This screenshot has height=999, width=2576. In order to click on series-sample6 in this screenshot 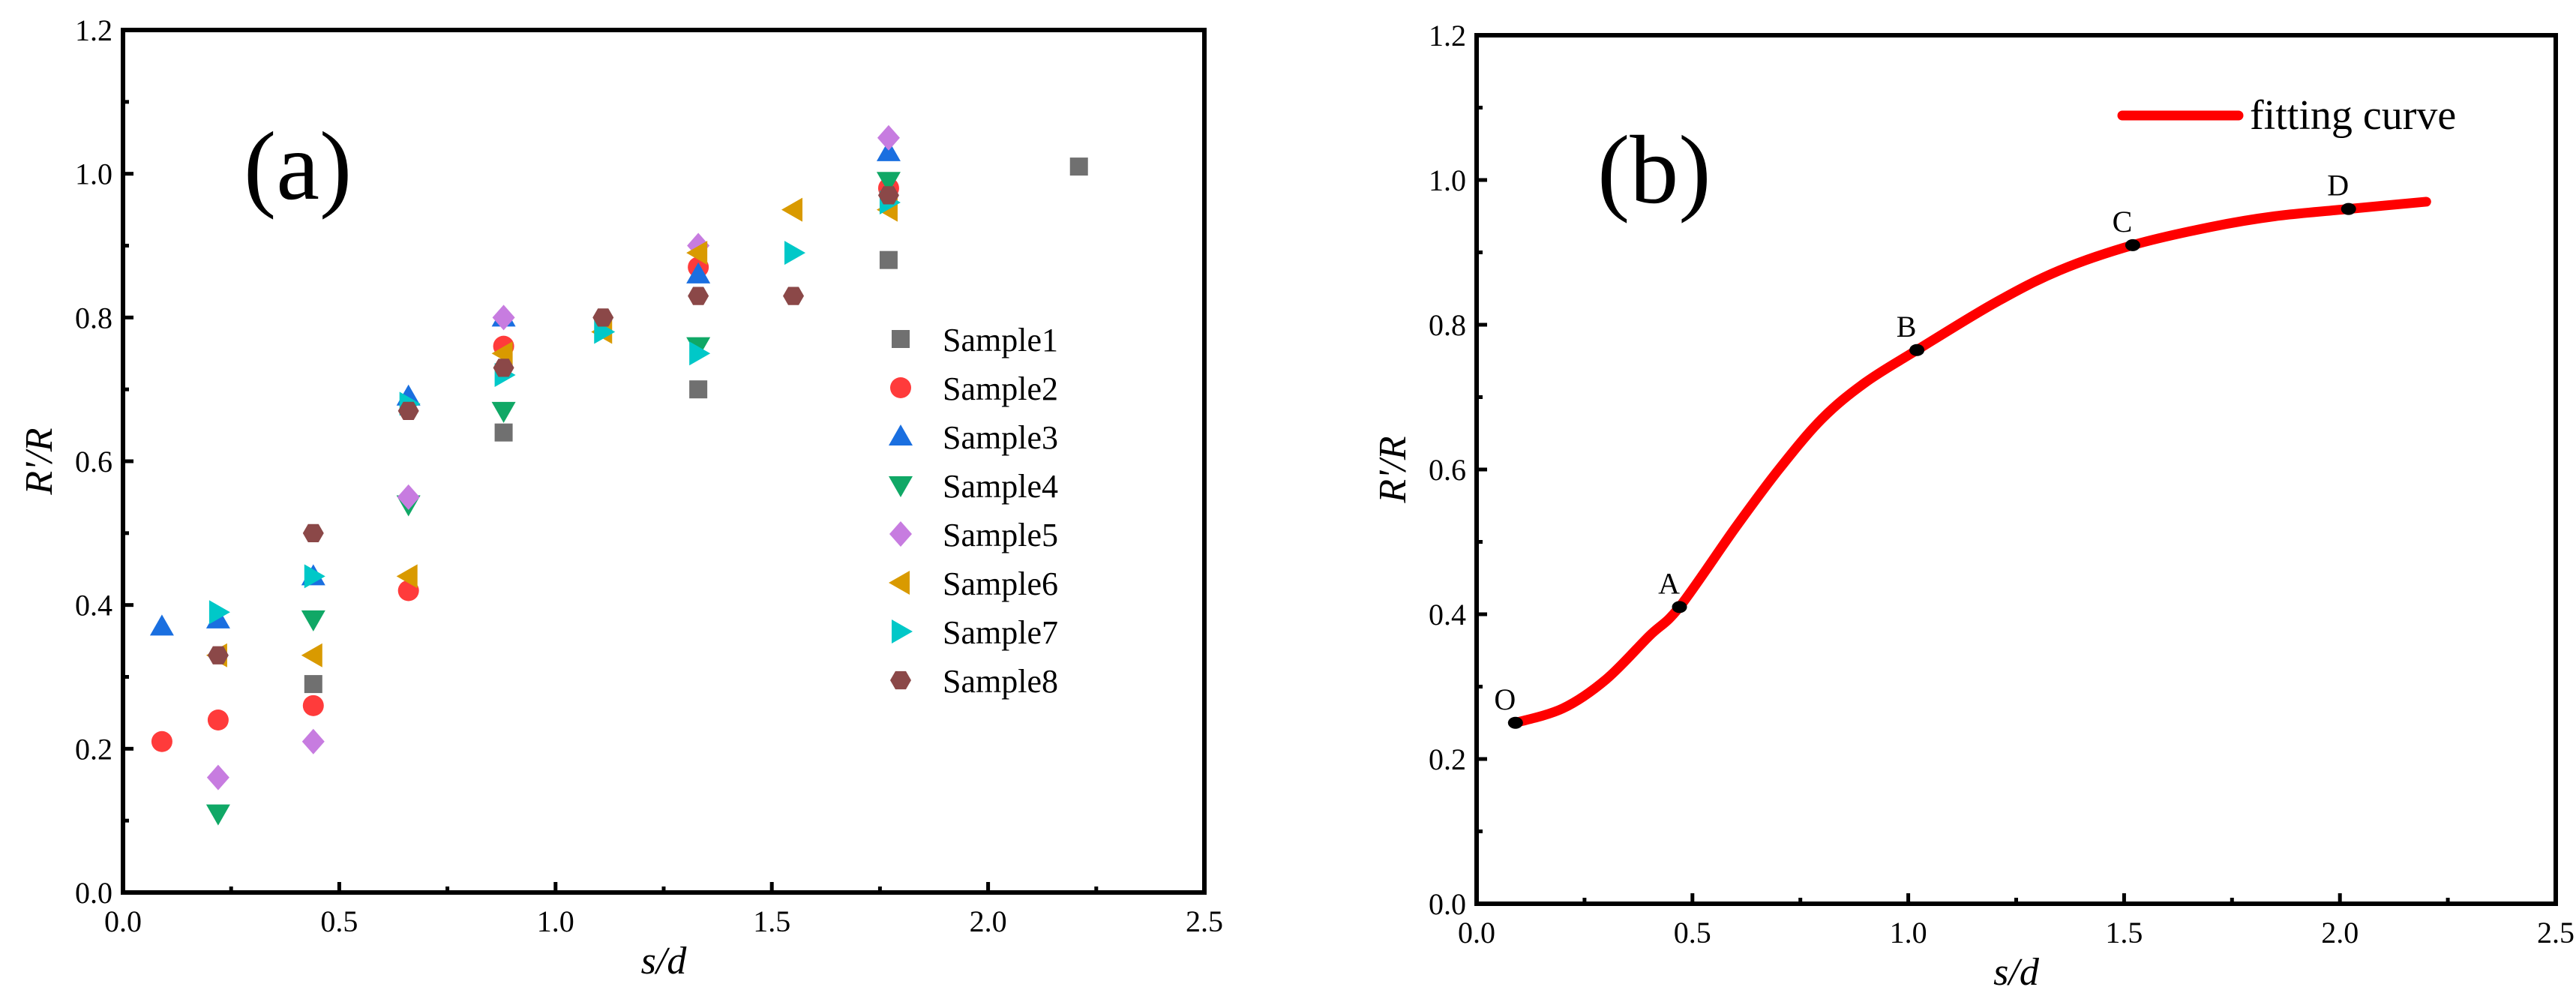, I will do `click(552, 432)`.